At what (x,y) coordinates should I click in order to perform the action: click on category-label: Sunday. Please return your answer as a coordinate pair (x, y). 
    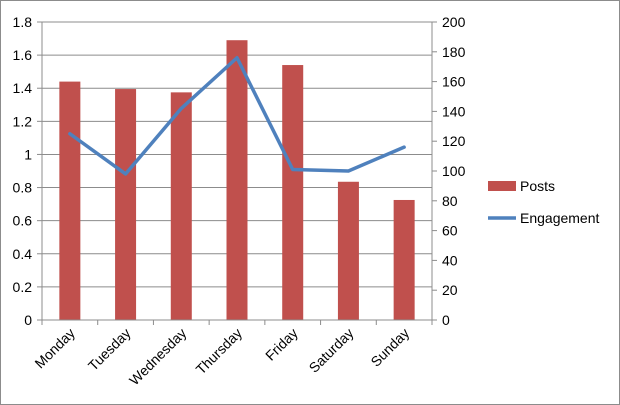
    Looking at the image, I should click on (389, 347).